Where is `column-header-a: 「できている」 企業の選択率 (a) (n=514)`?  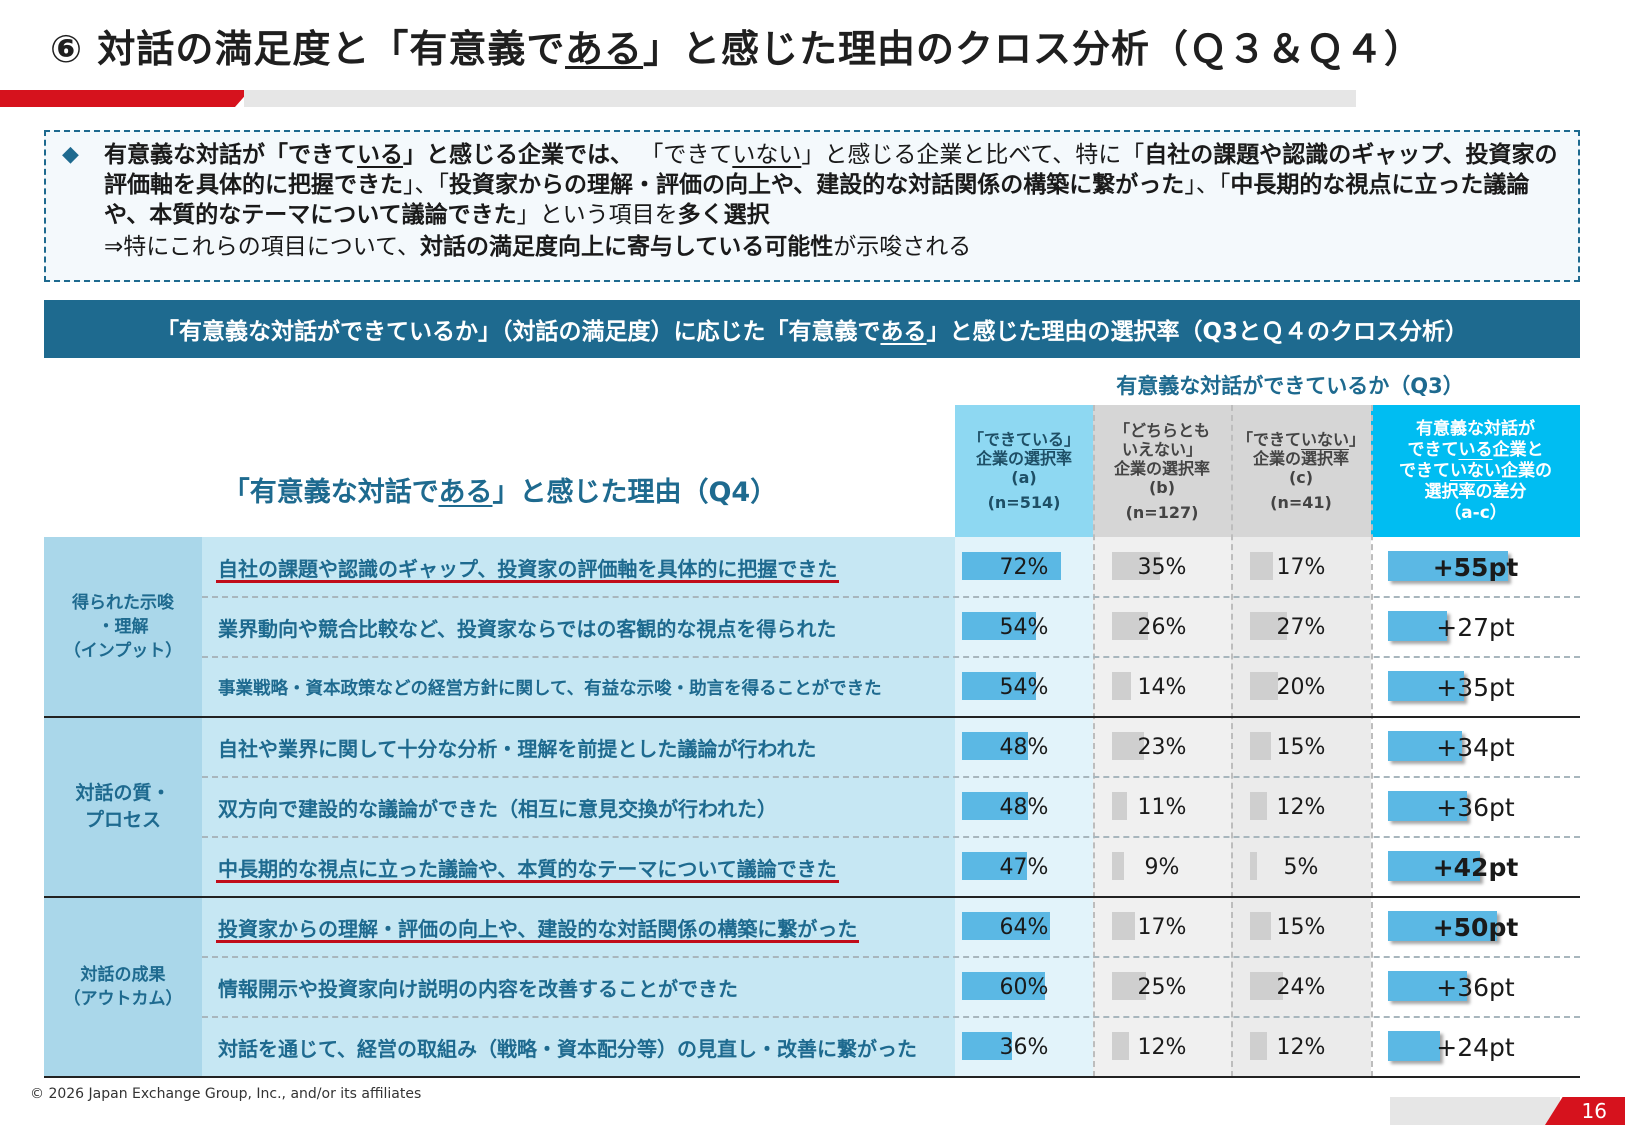 column-header-a: 「できている」 企業の選択率 (a) (n=514) is located at coordinates (1024, 471).